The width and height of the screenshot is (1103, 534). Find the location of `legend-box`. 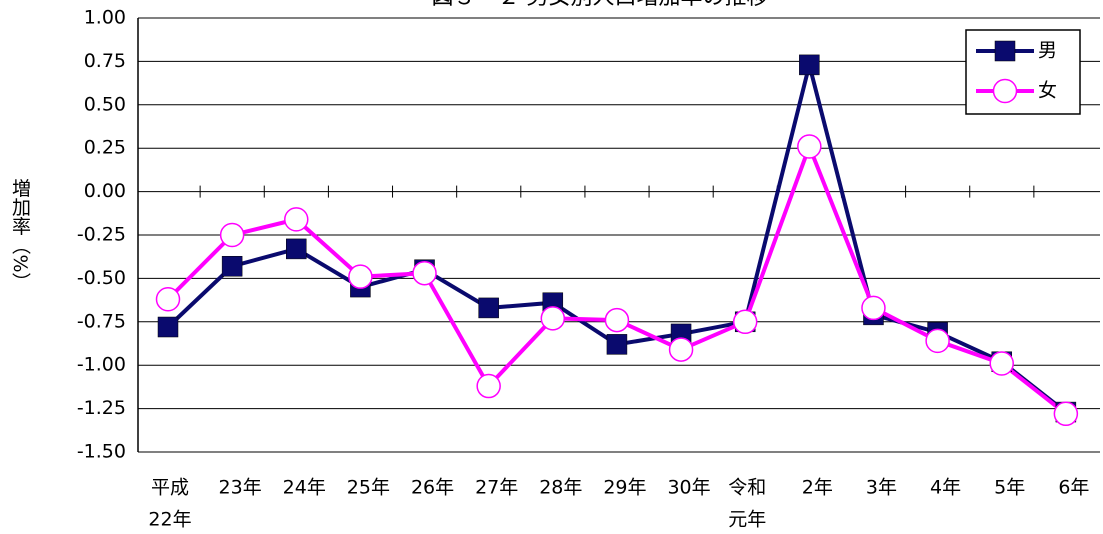

legend-box is located at coordinates (1023, 72).